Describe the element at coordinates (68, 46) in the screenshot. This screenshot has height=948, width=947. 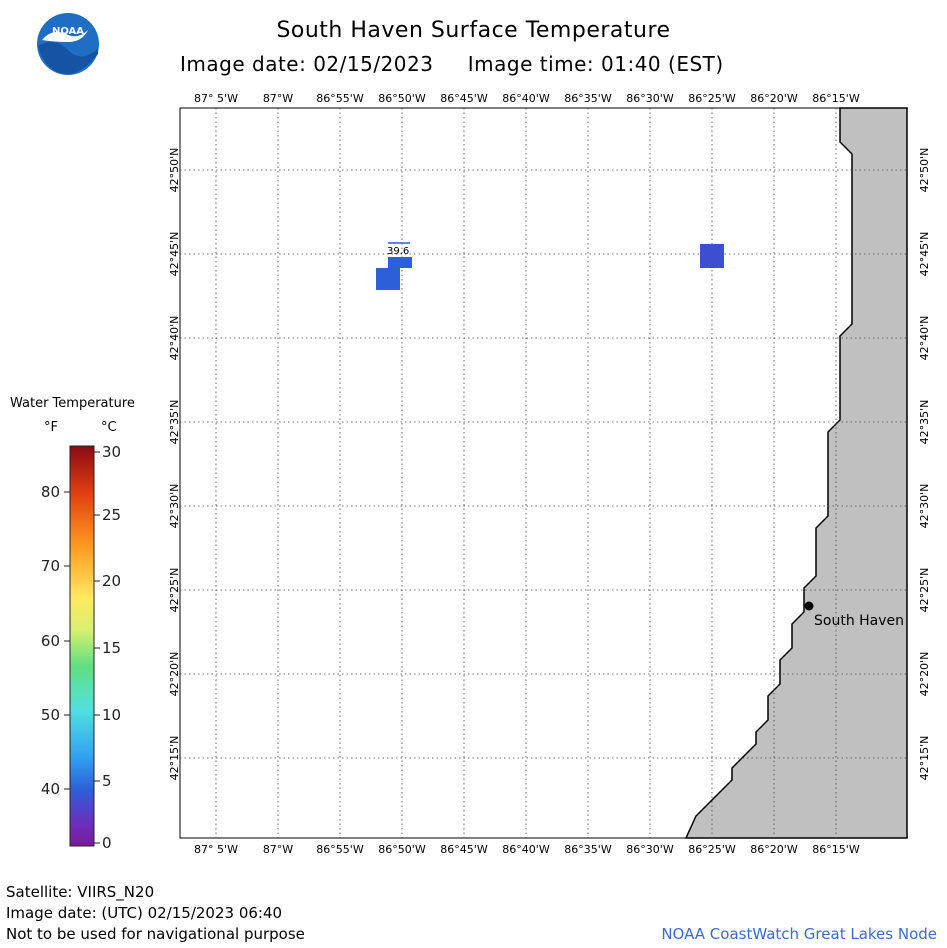
I see `noaa-logo-icon: NOAA` at that location.